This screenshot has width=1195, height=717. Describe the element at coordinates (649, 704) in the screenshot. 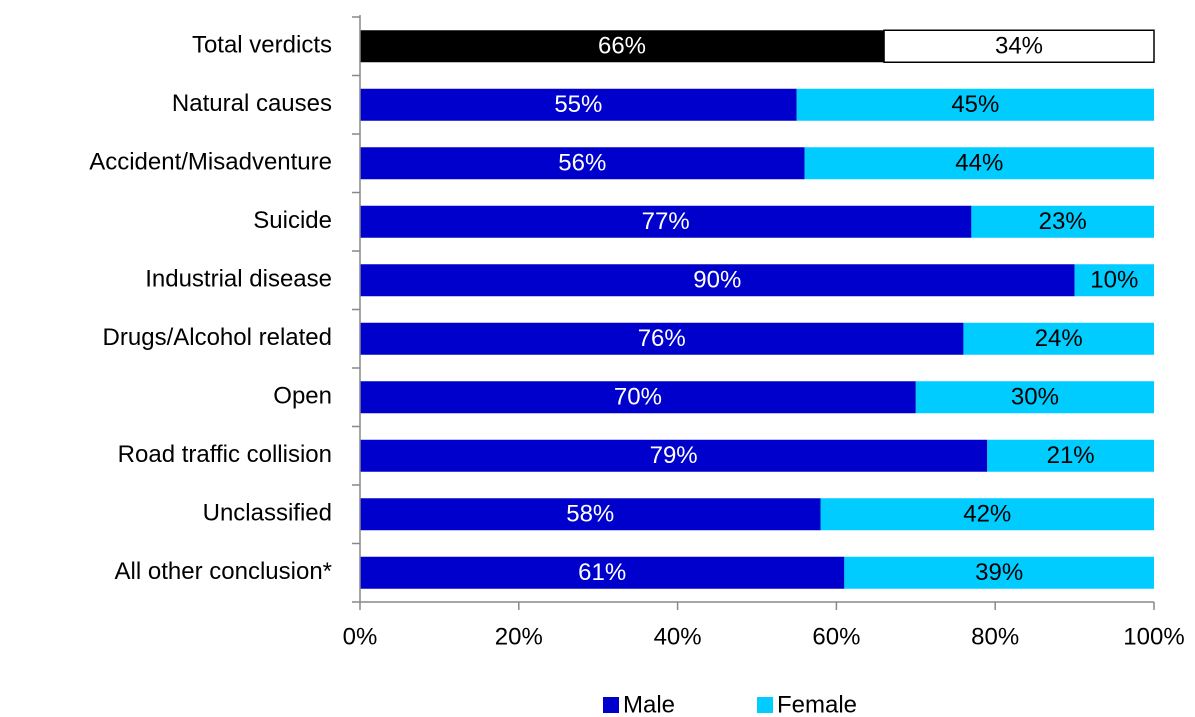

I see `legend-label: Male` at that location.